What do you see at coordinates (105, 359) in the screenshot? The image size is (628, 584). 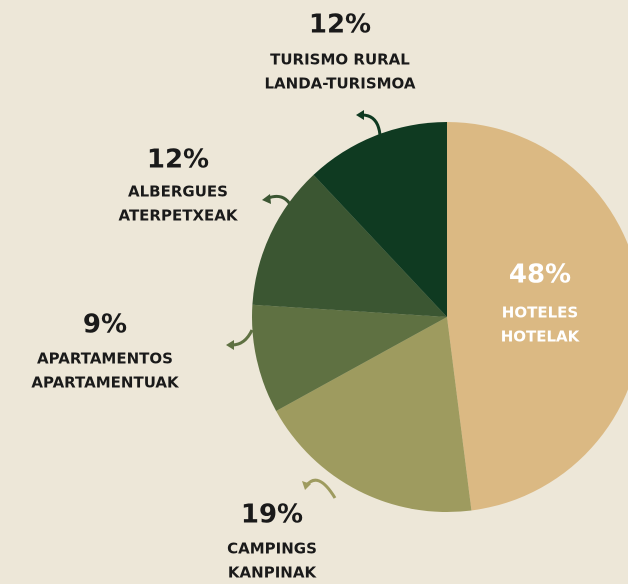 I see `category-label: APARTAMENTOS` at bounding box center [105, 359].